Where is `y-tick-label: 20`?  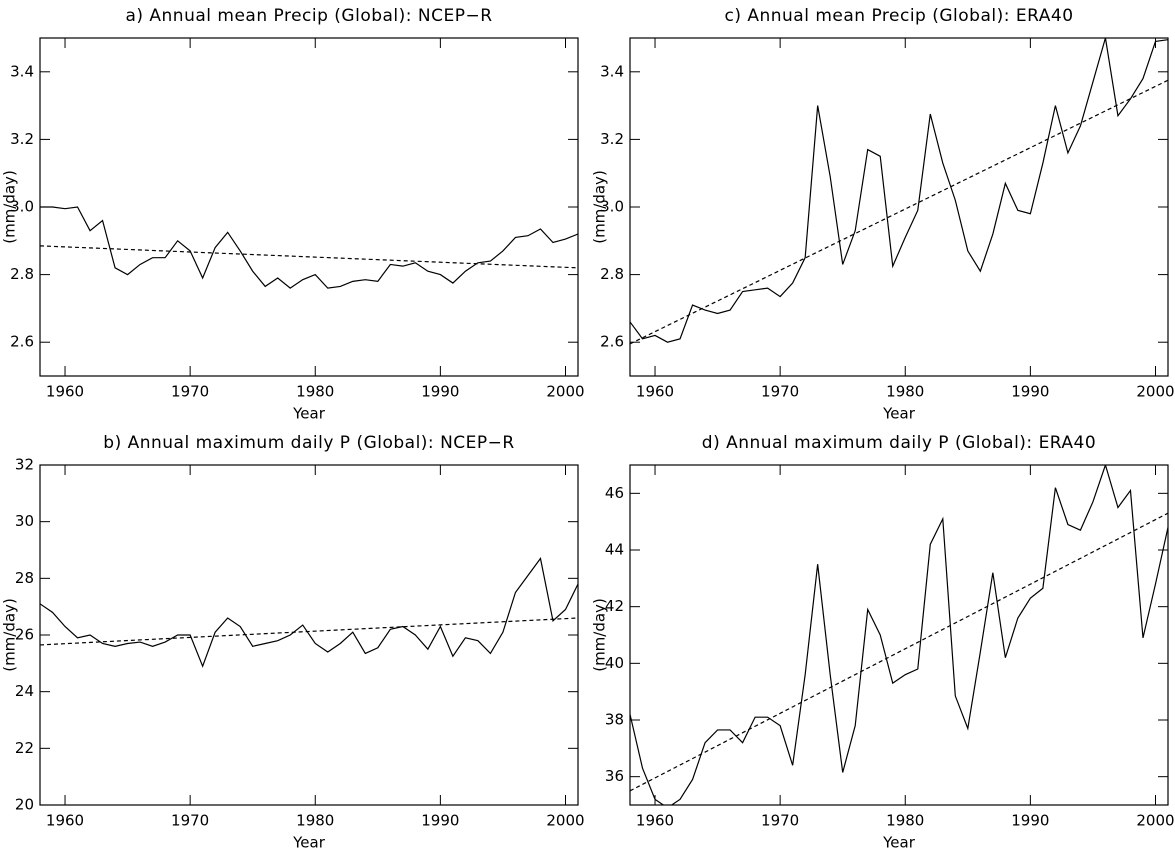
y-tick-label: 20 is located at coordinates (24, 805).